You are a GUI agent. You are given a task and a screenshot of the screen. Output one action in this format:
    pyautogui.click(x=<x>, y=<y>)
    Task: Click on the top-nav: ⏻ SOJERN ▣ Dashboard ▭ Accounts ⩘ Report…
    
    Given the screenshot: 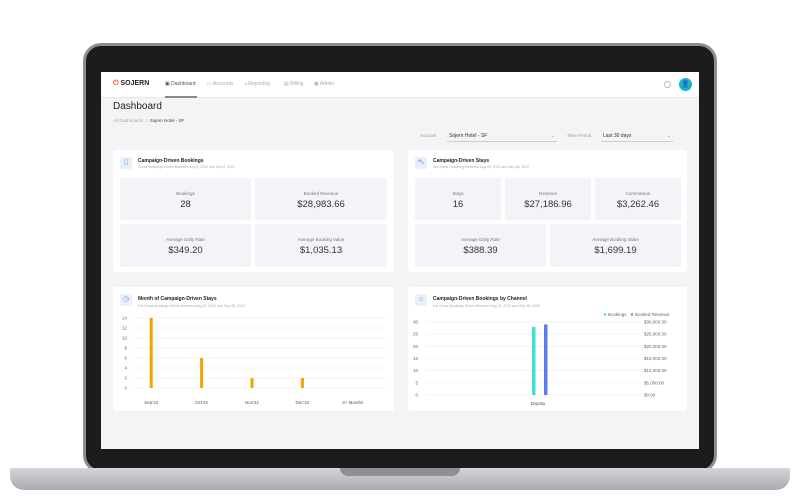 What is the action you would take?
    pyautogui.click(x=400, y=85)
    